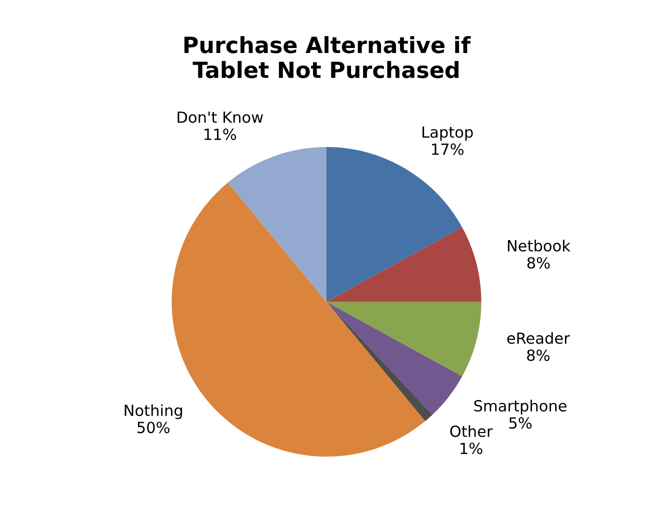 This screenshot has width=653, height=516. I want to click on chart-title: Purchase Alternative if Tablet Not Purchased, so click(327, 57).